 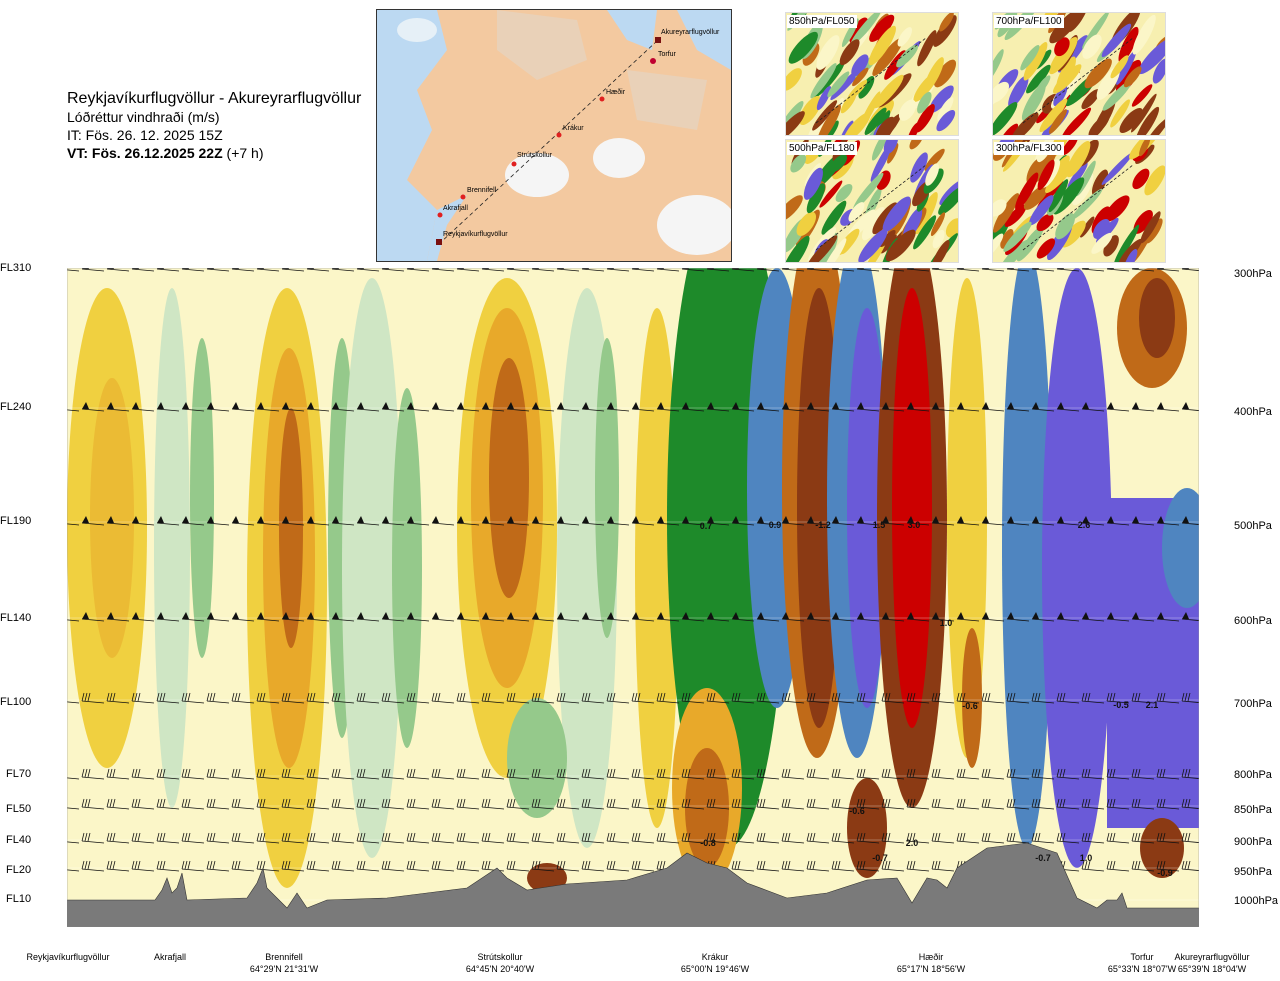 What do you see at coordinates (68, 957) in the screenshot?
I see `location-label: Reykjavíkurflugvöllur` at bounding box center [68, 957].